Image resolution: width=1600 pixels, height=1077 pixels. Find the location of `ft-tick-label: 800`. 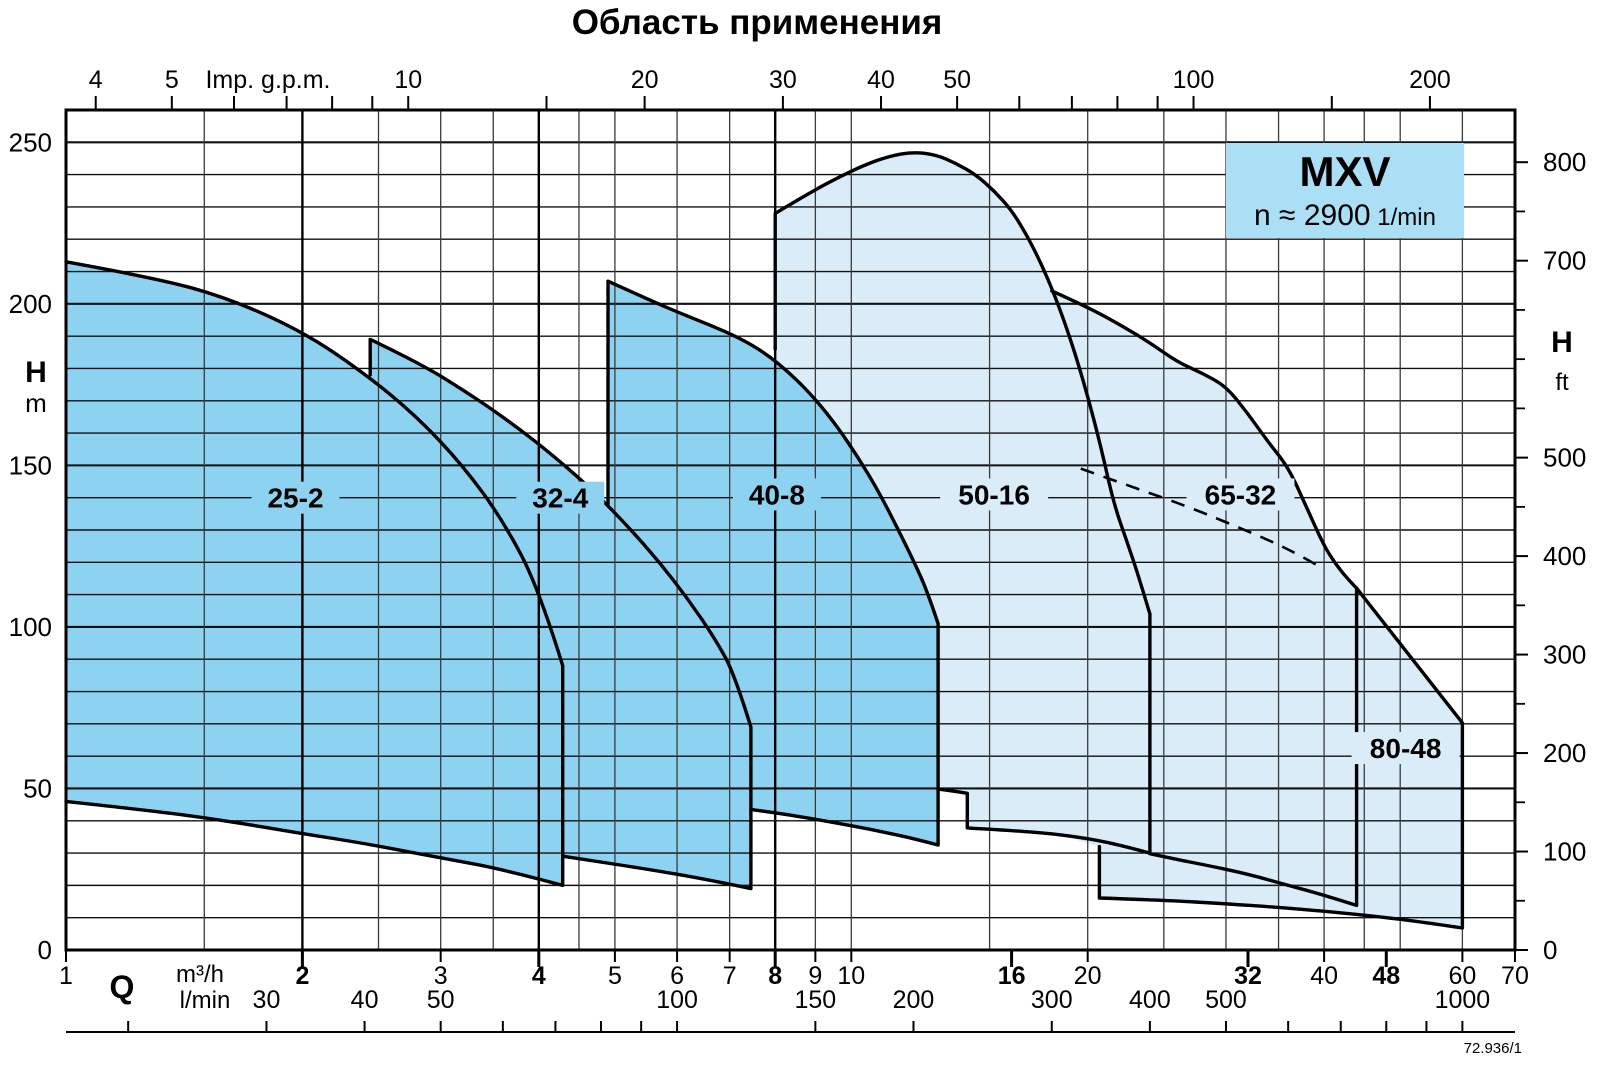

ft-tick-label: 800 is located at coordinates (1564, 162).